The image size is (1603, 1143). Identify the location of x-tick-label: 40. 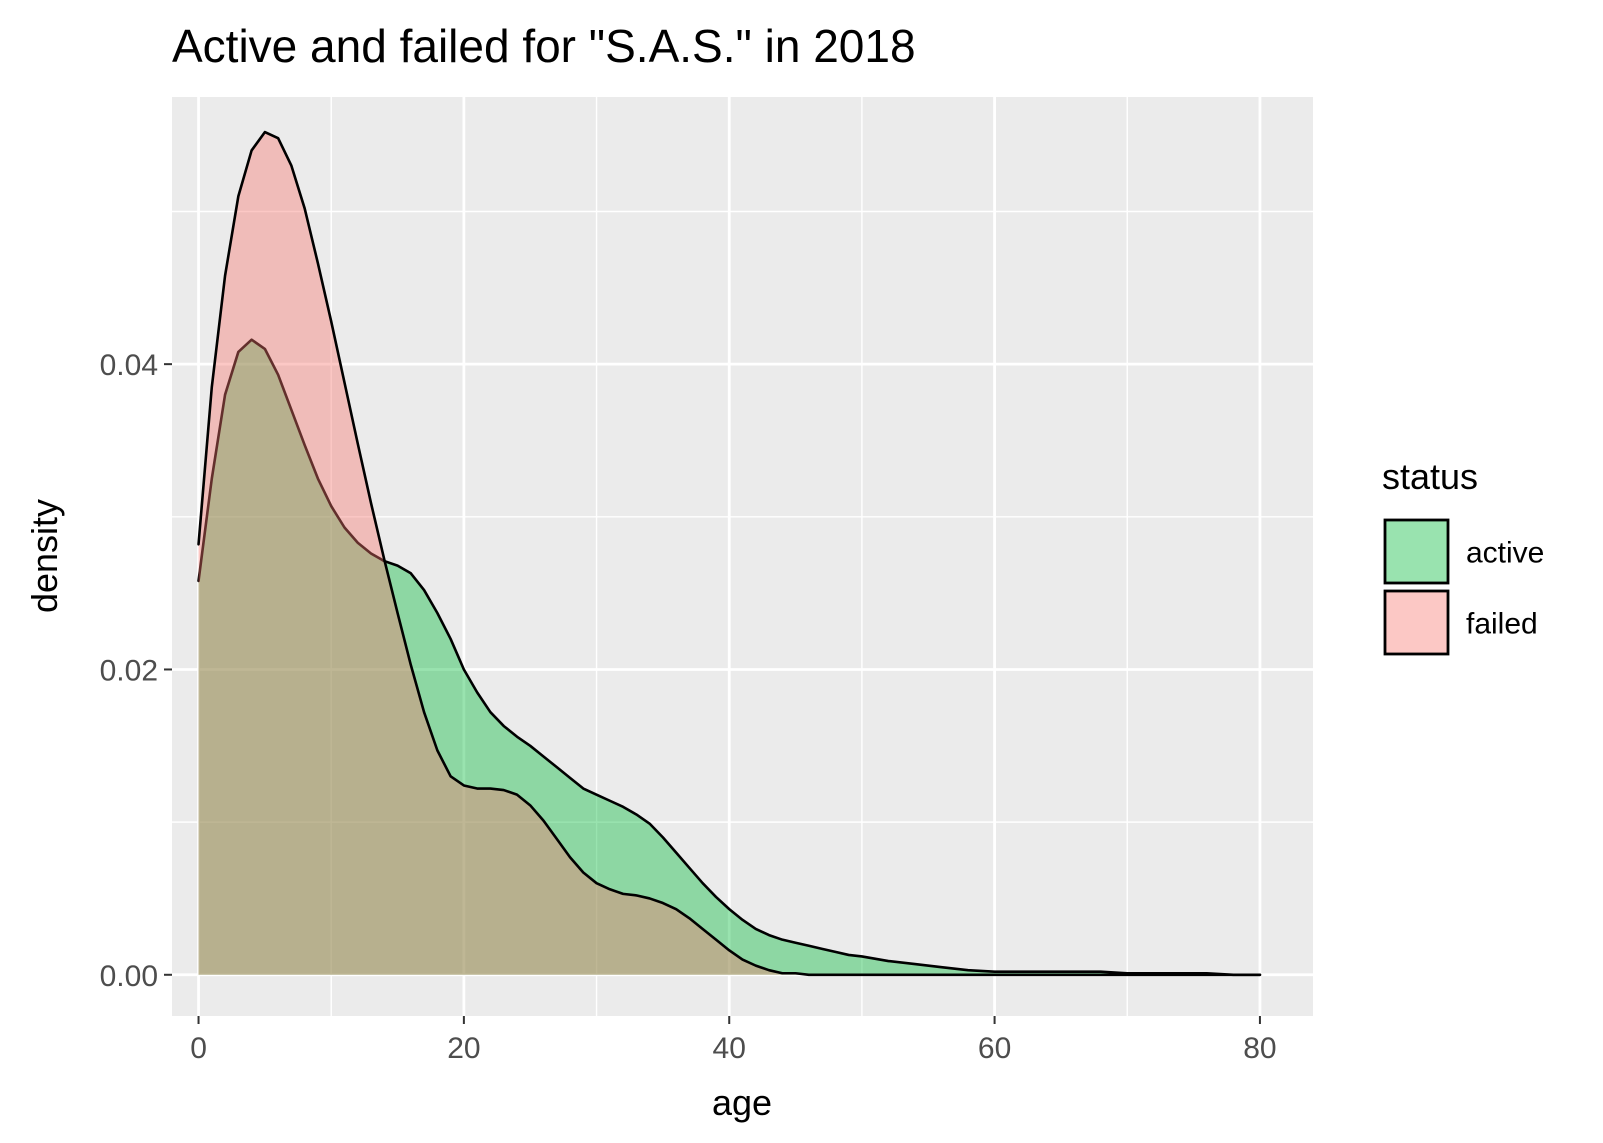
(729, 1048).